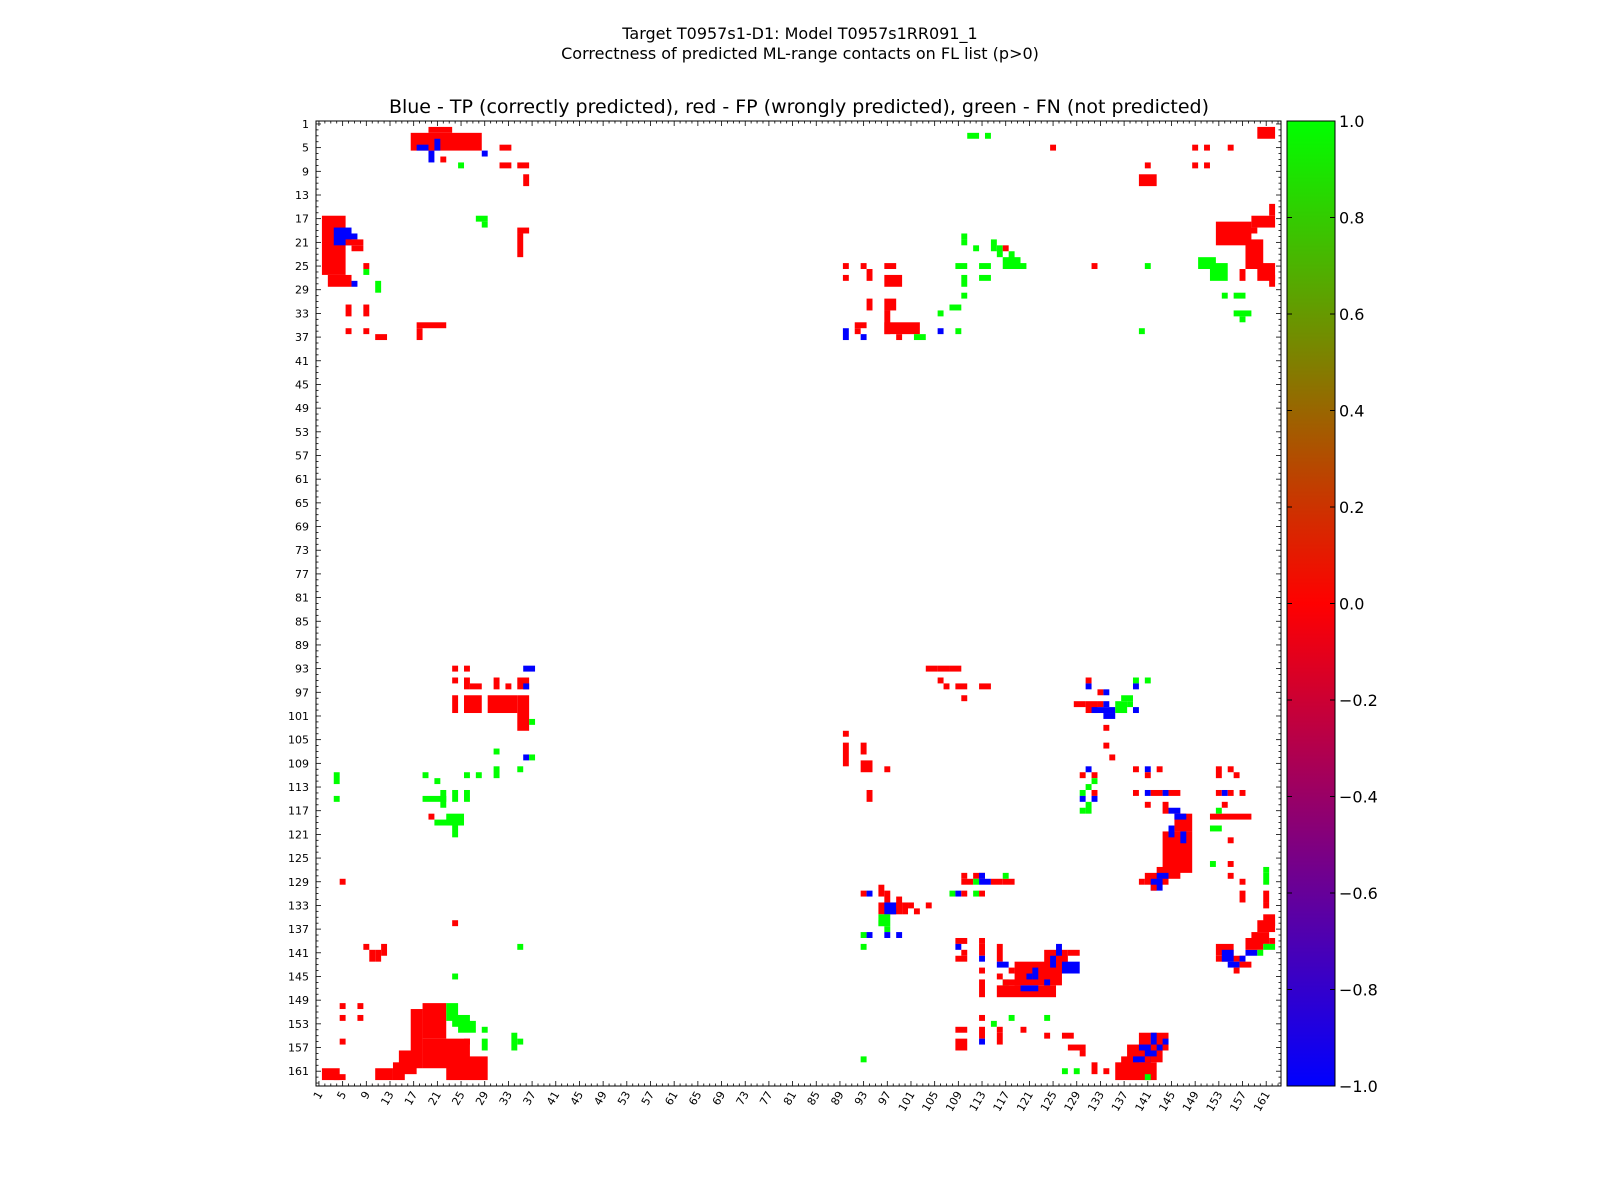  What do you see at coordinates (302, 669) in the screenshot?
I see `y-tick-label: 93` at bounding box center [302, 669].